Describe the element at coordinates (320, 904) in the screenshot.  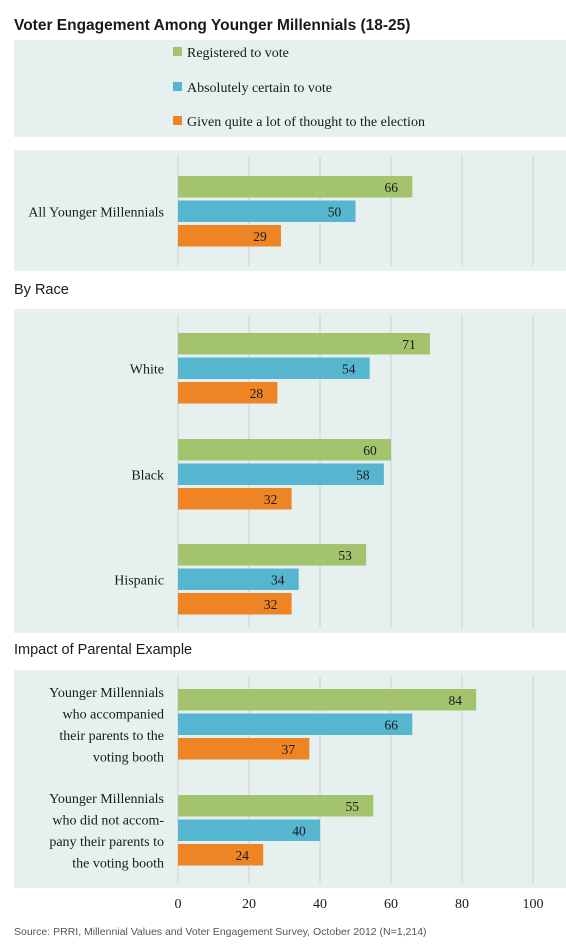
I see `x-tick-label: 40` at that location.